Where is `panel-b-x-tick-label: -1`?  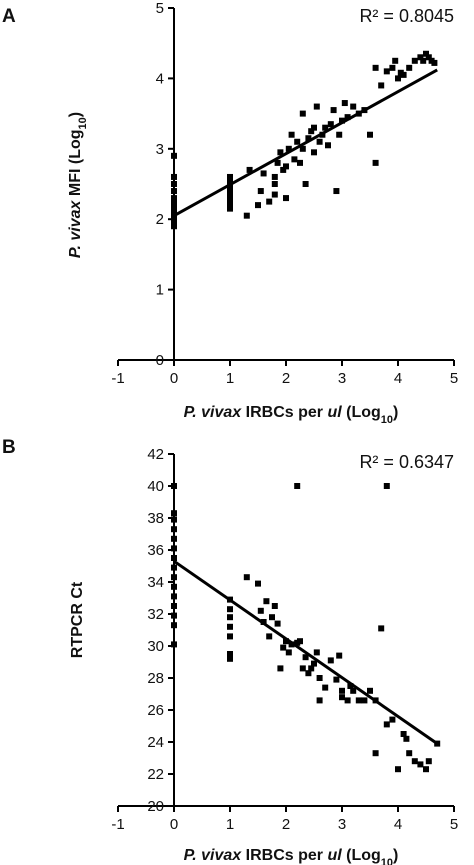
panel-b-x-tick-label: -1 is located at coordinates (117, 824).